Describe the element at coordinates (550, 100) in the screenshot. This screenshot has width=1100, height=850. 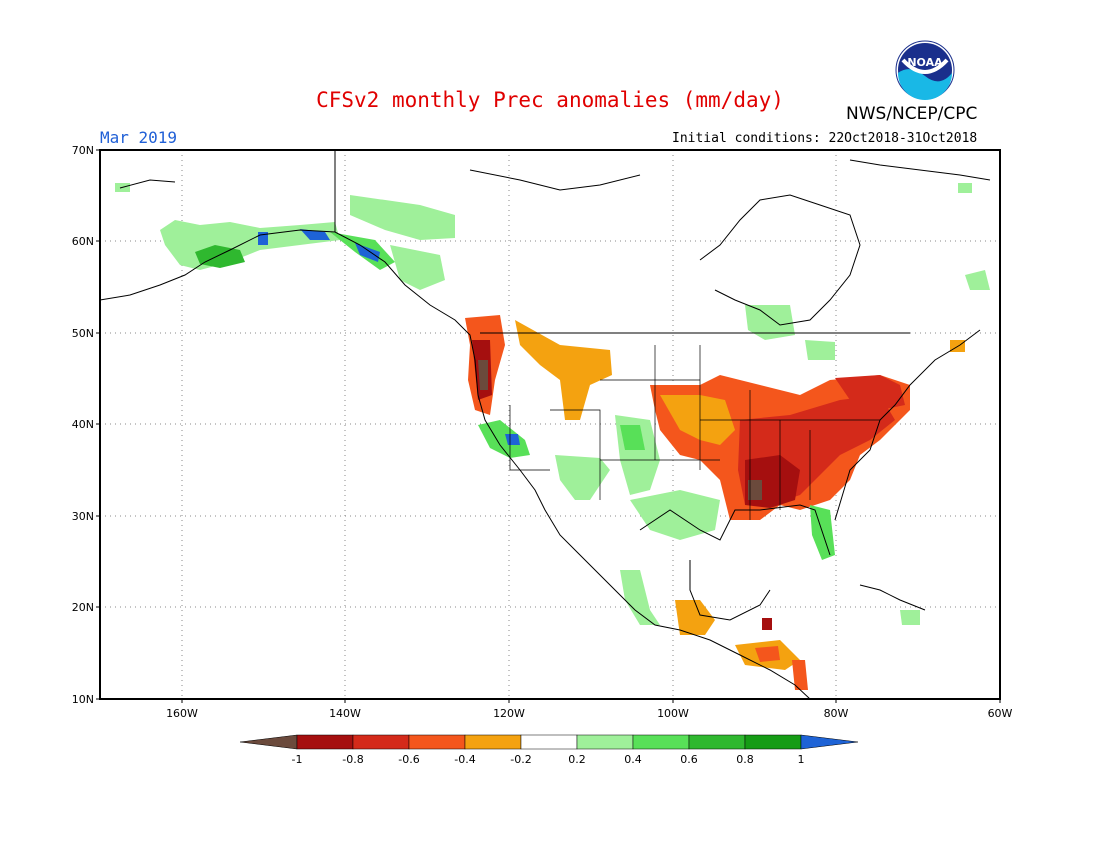
I see `chart-title: CFSv2 monthly Prec anomalies (mm/day)` at that location.